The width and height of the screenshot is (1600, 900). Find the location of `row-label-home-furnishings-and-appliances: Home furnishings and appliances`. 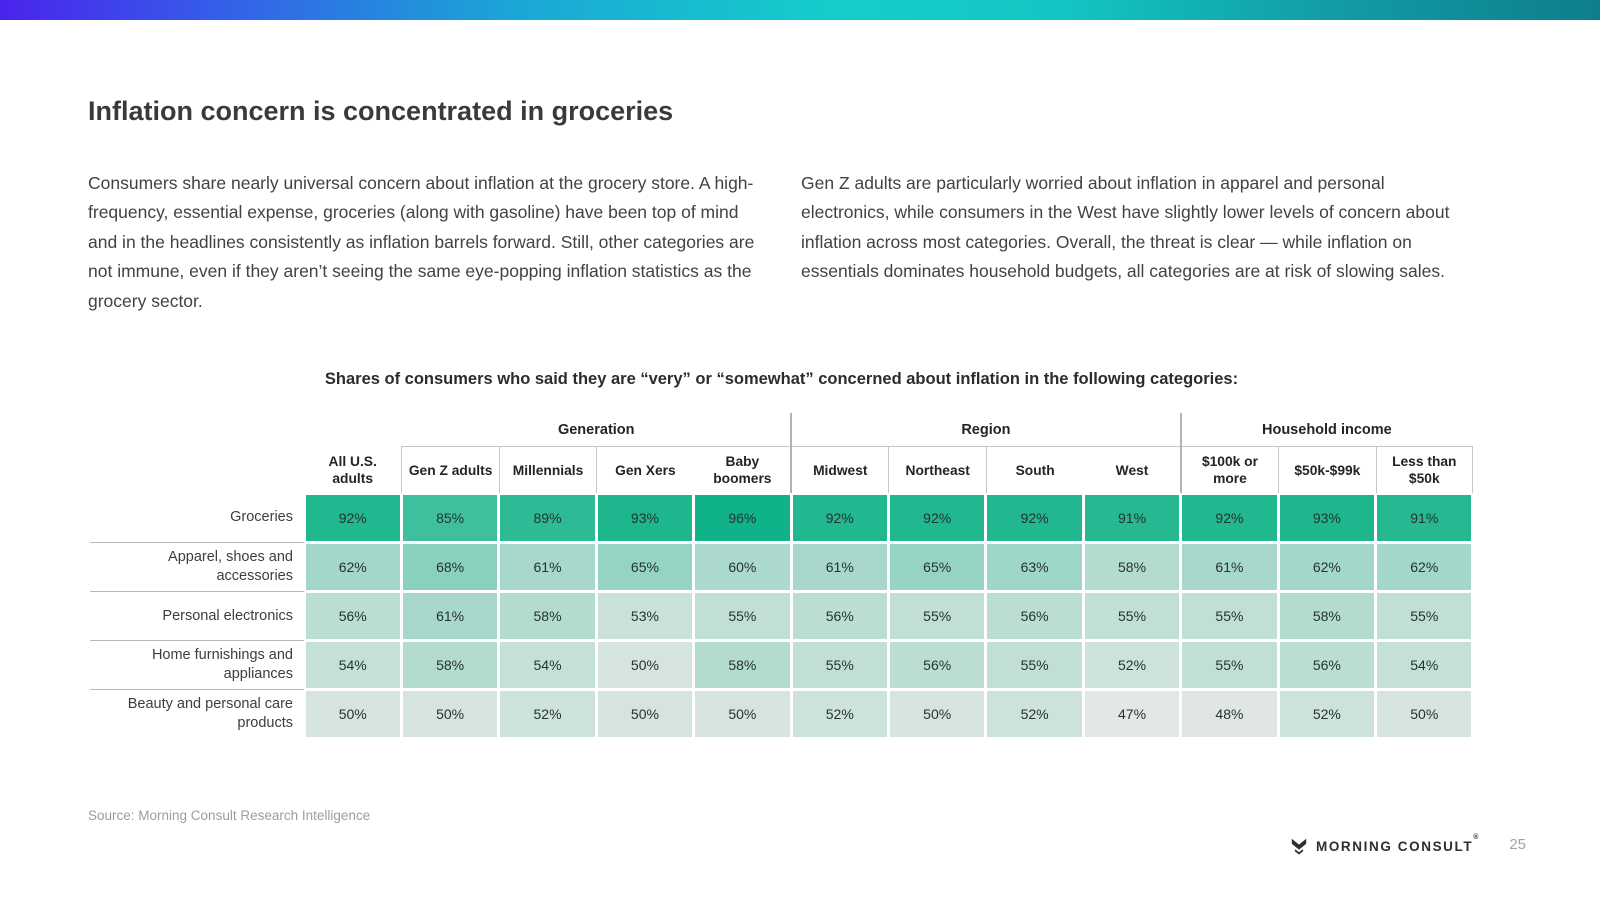

row-label-home-furnishings-and-appliances: Home furnishings and appliances is located at coordinates (197, 664).